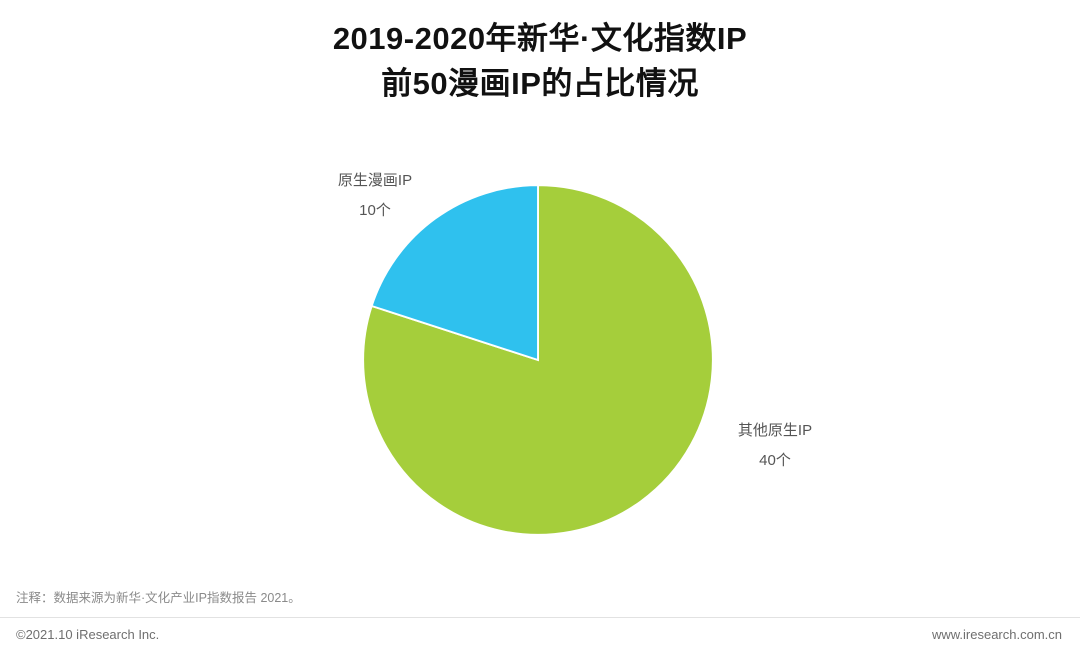 This screenshot has width=1080, height=651. What do you see at coordinates (540, 61) in the screenshot?
I see `chart-title: 2019-2020年新华·文化指数IP 前50漫画IP的占比情况` at bounding box center [540, 61].